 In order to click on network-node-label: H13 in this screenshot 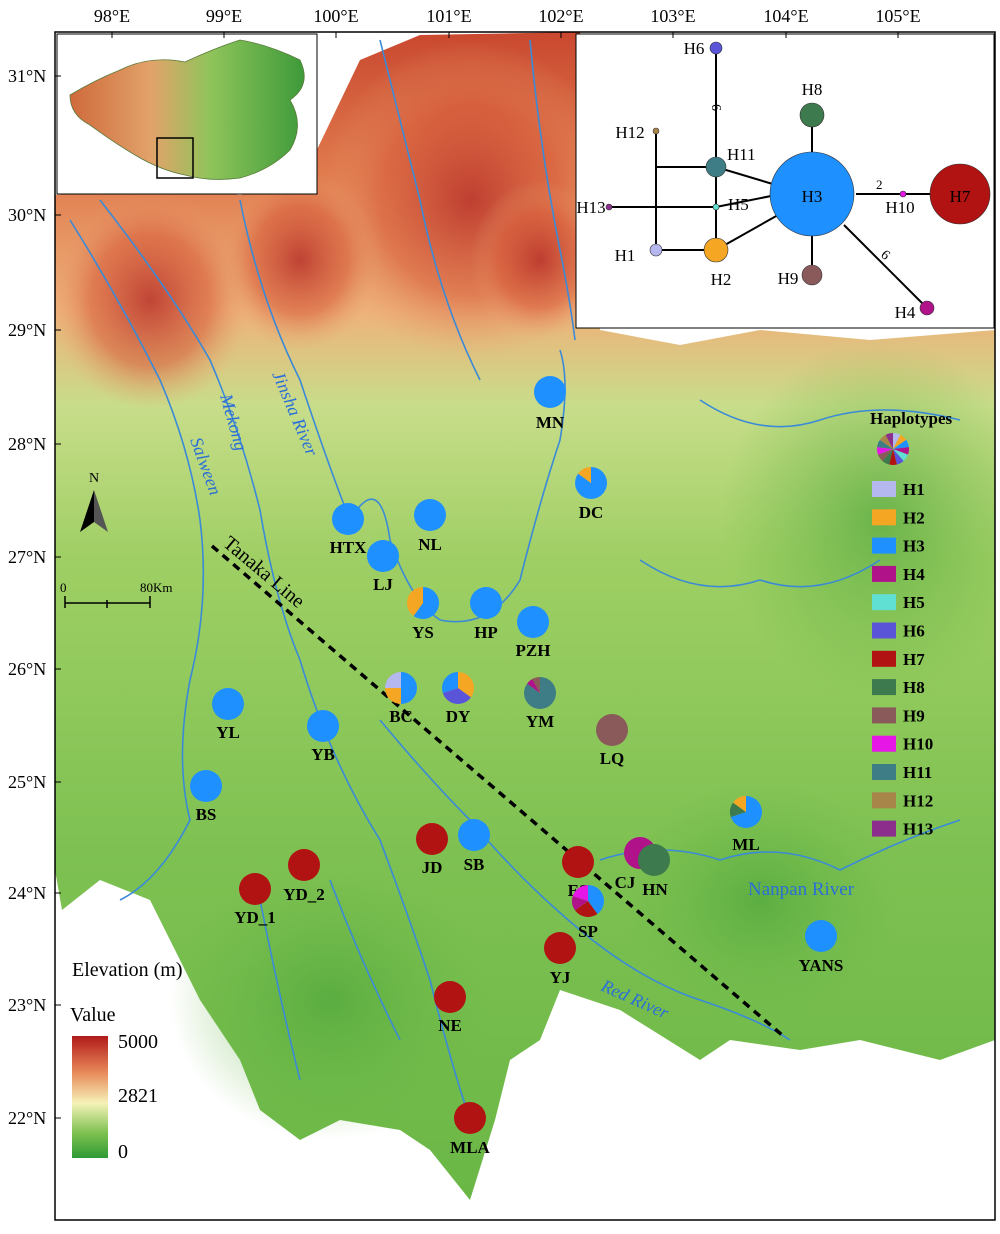, I will do `click(590, 207)`.